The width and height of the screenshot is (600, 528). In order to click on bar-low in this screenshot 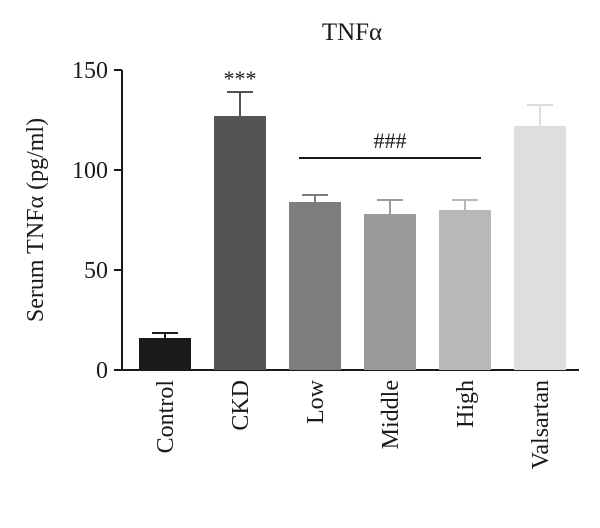, I will do `click(315, 286)`.